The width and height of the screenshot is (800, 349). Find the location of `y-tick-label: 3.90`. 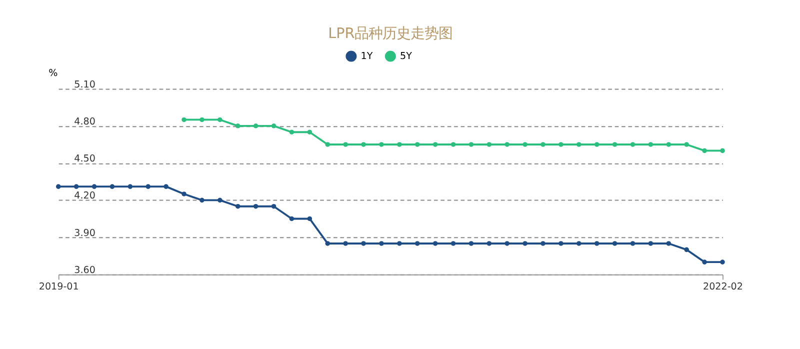

y-tick-label: 3.90 is located at coordinates (85, 233).